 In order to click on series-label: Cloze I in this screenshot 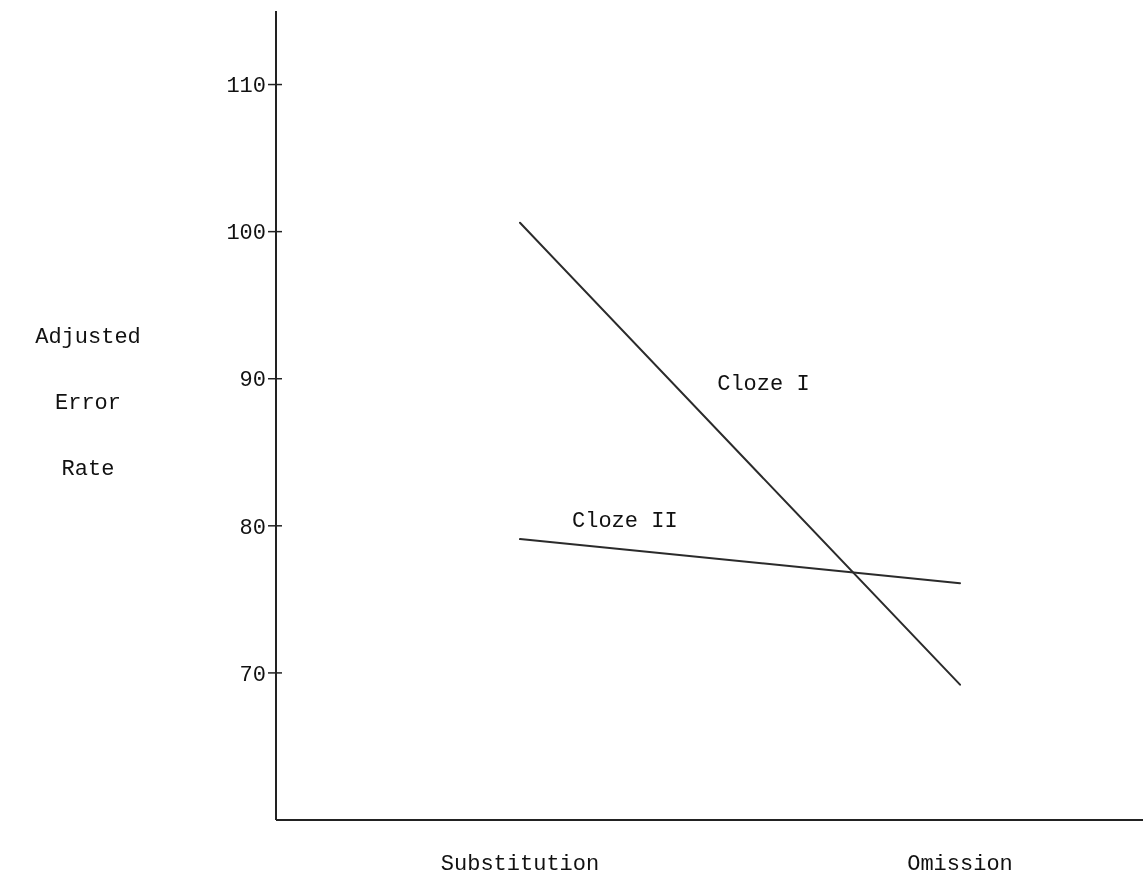, I will do `click(763, 385)`.